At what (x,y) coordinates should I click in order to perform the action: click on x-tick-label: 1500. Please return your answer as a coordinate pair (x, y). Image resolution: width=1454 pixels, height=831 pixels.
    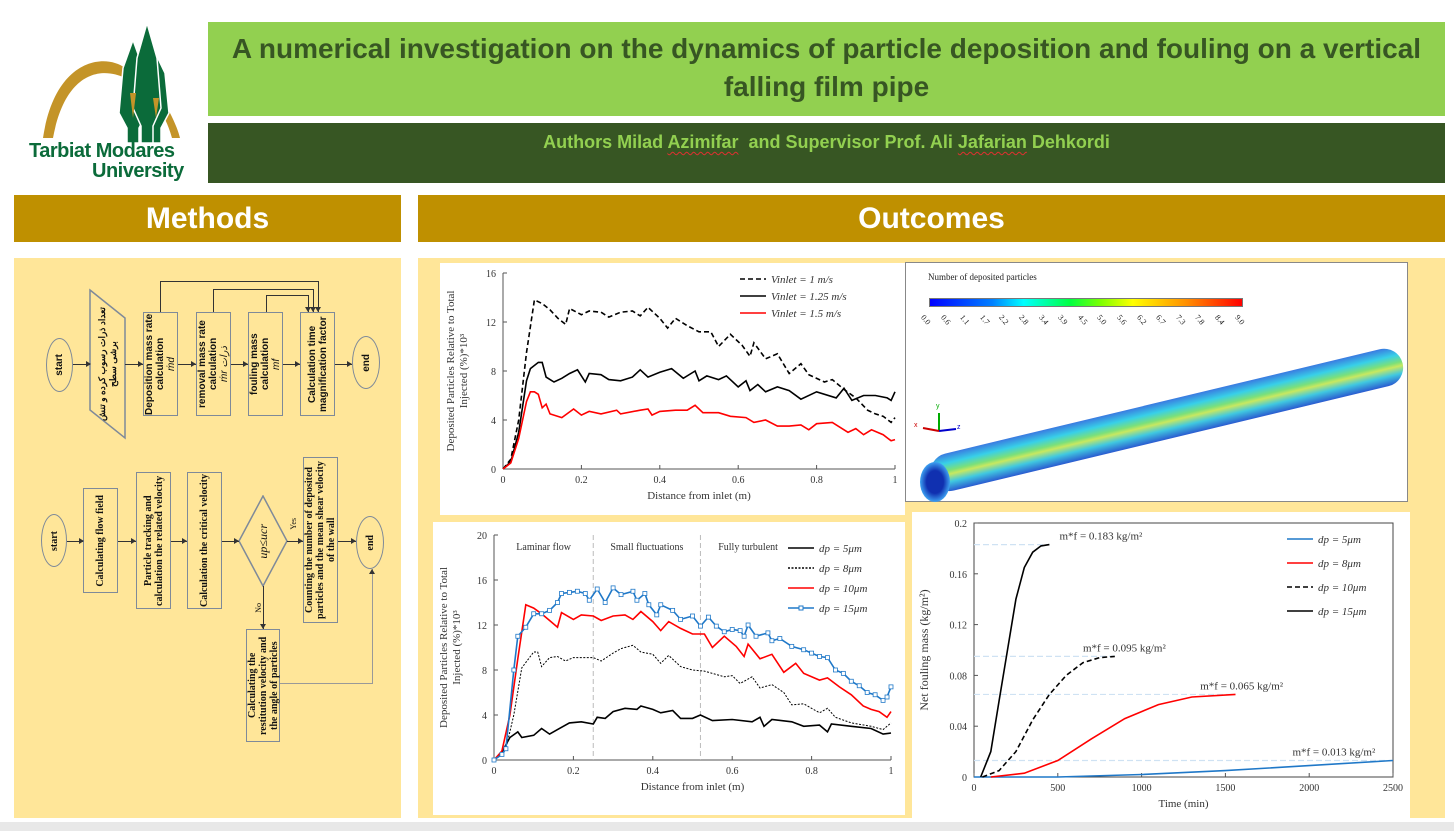
    Looking at the image, I should click on (1225, 788).